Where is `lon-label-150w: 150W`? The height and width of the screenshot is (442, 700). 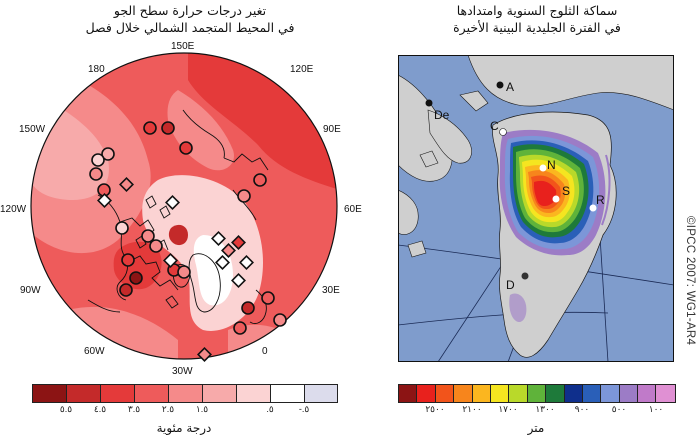
lon-label-150w: 150W is located at coordinates (32, 129).